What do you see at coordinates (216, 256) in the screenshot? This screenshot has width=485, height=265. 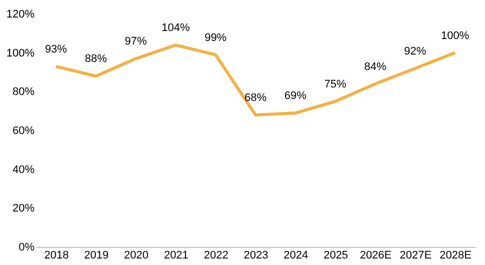 I see `x-tick-label: 2022` at bounding box center [216, 256].